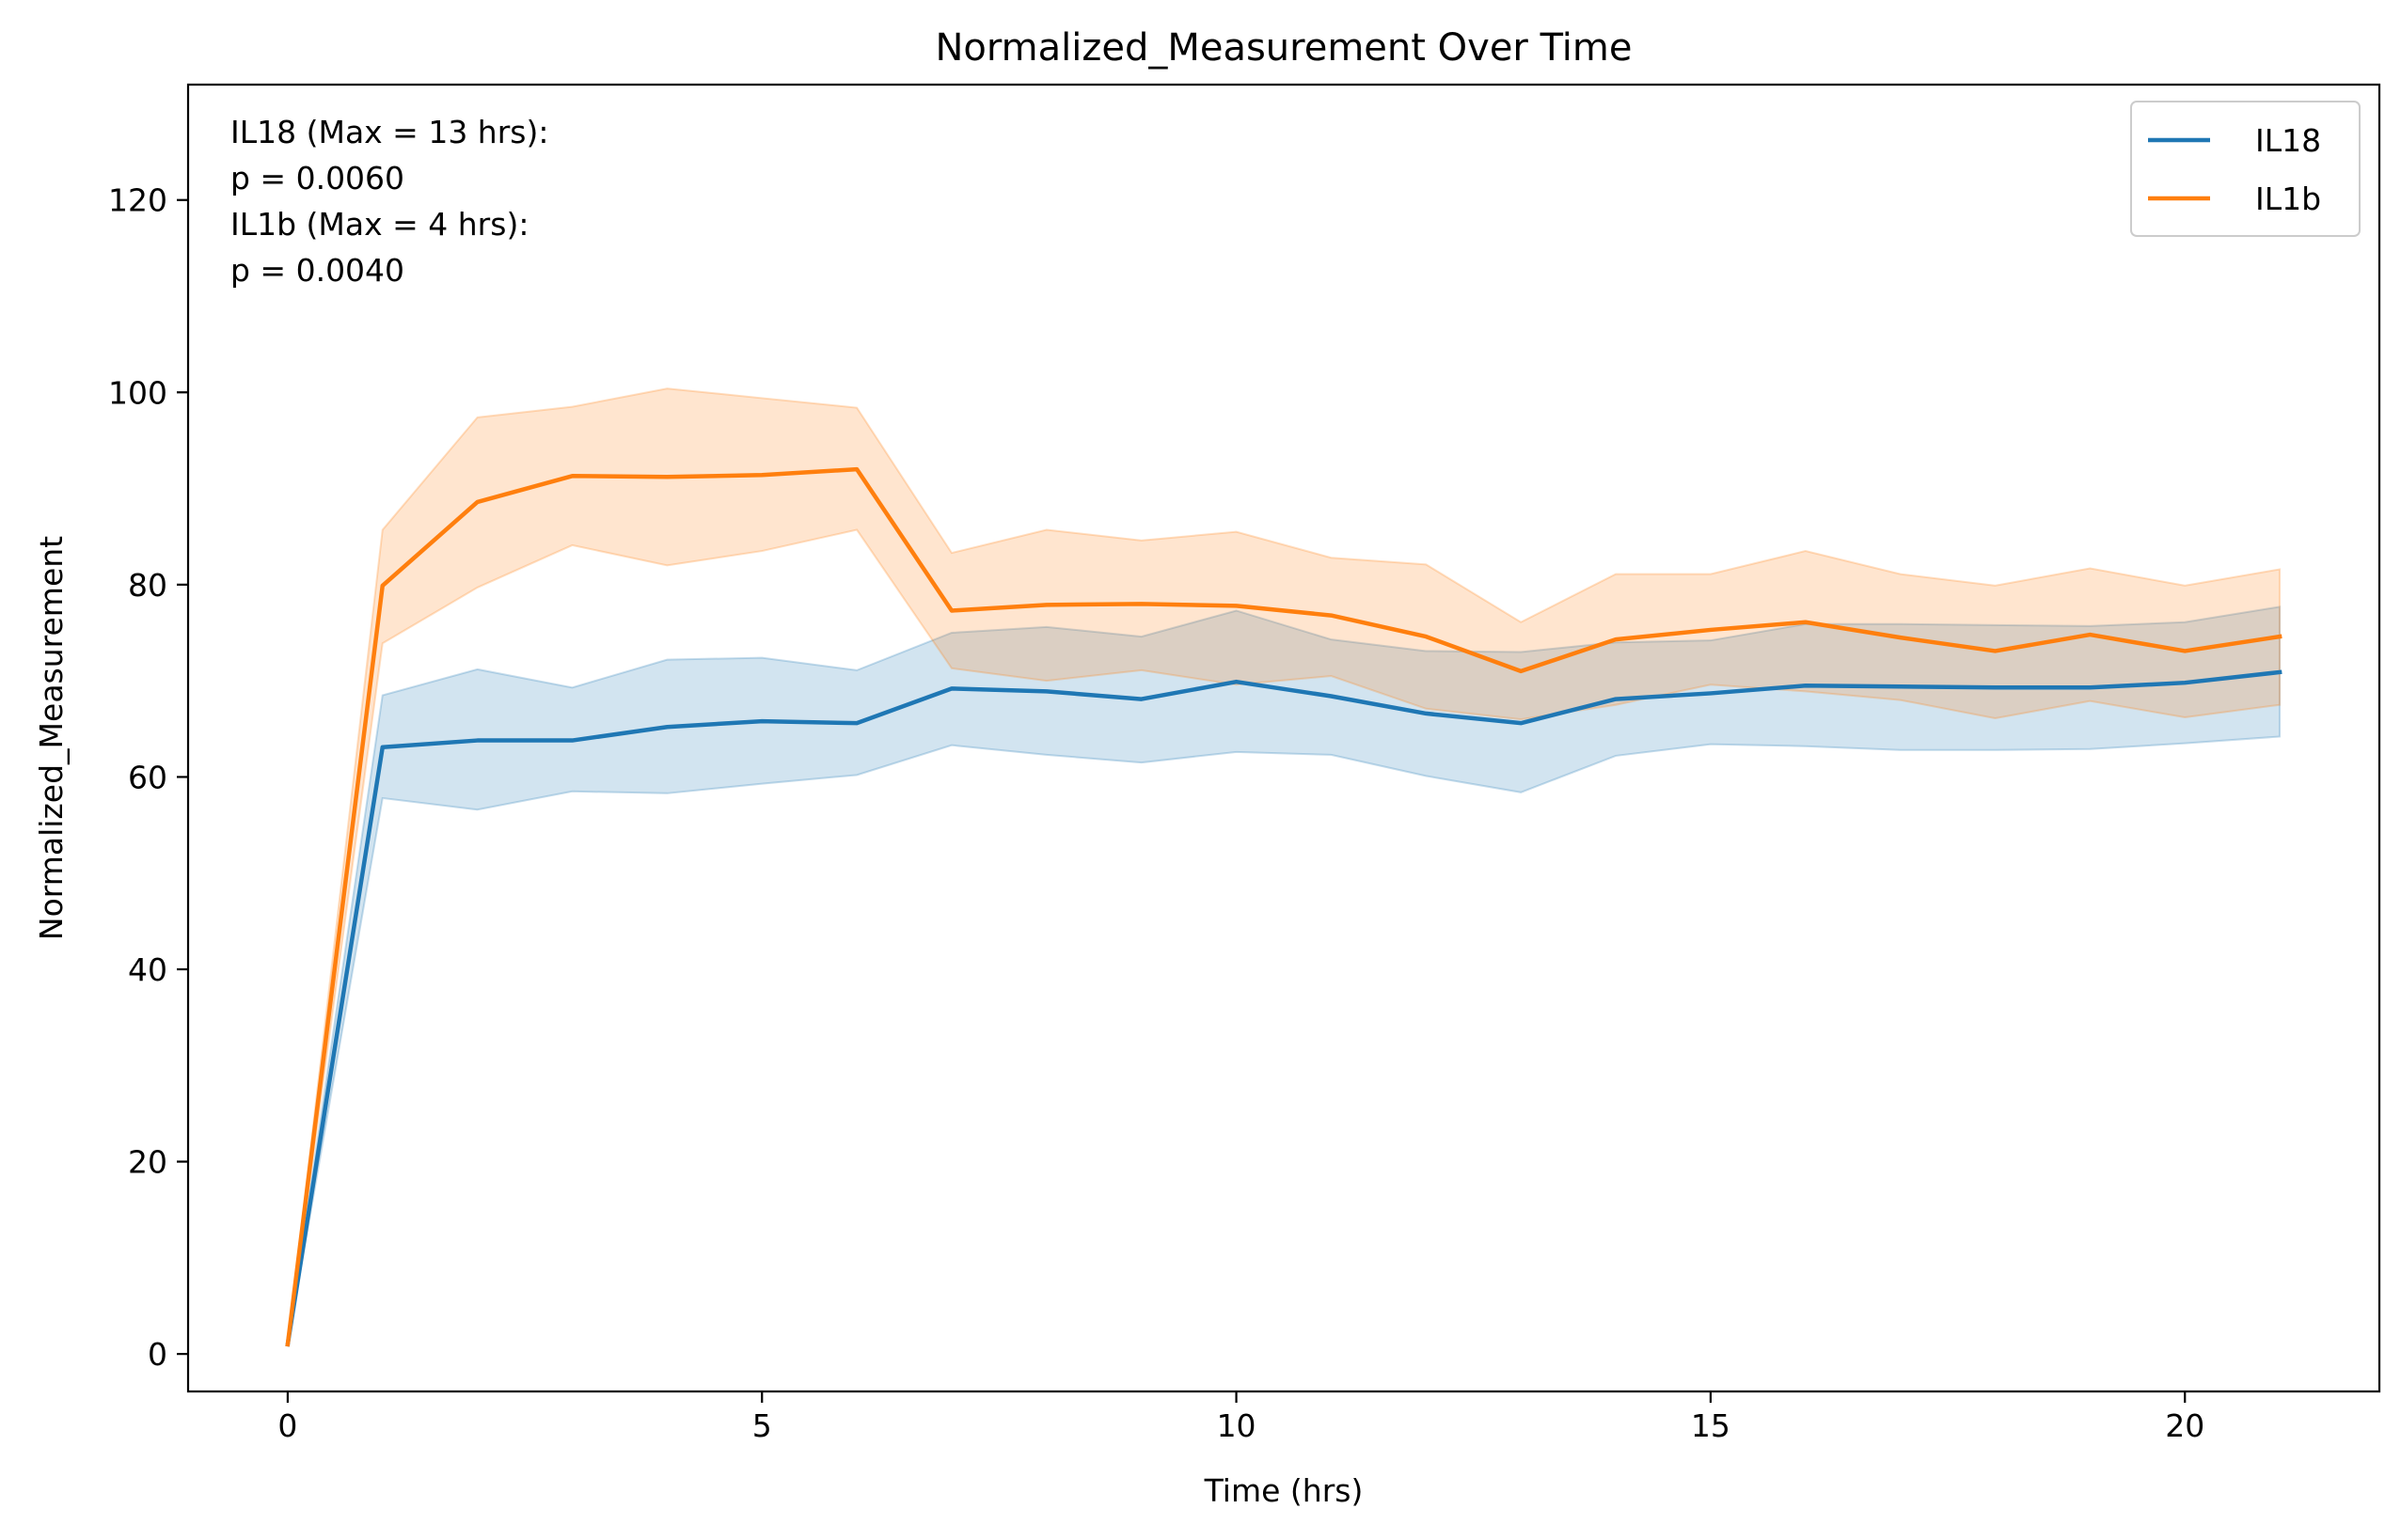  I want to click on annotation-line-1: IL18 (Max = 13 hrs):, so click(389, 132).